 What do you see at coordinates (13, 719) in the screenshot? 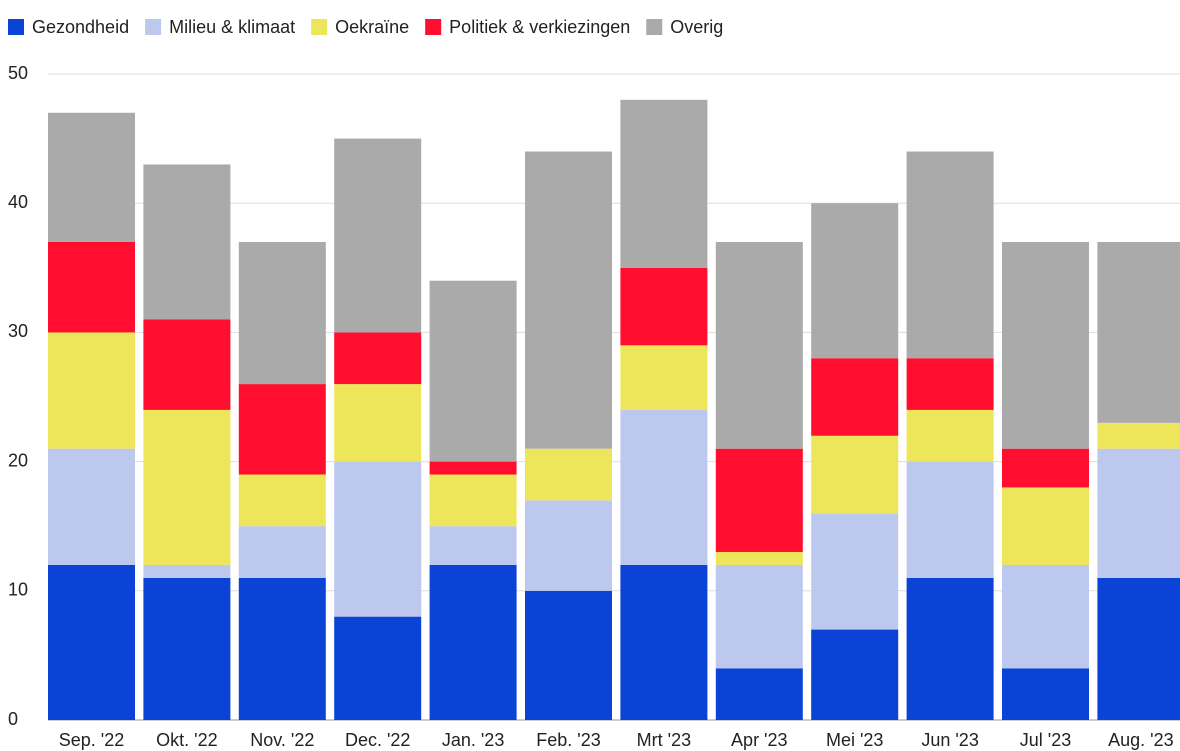
I see `y-tick-label: 0` at bounding box center [13, 719].